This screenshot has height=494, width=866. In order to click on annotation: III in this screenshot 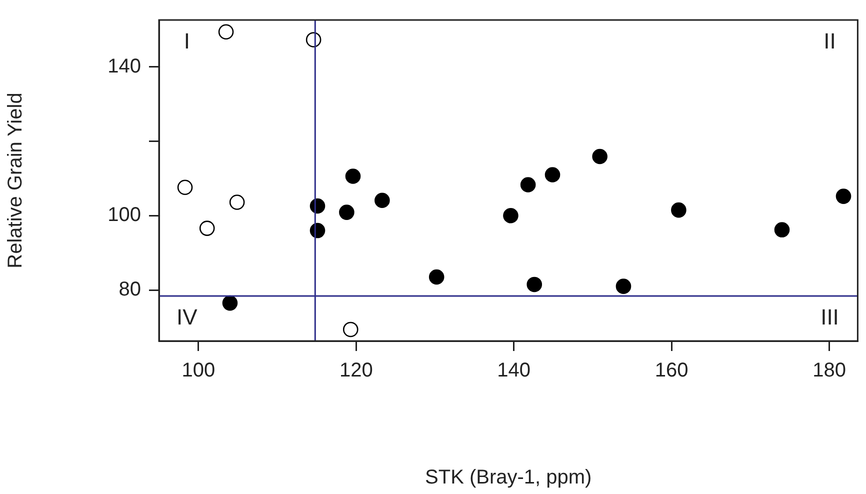, I will do `click(829, 317)`.